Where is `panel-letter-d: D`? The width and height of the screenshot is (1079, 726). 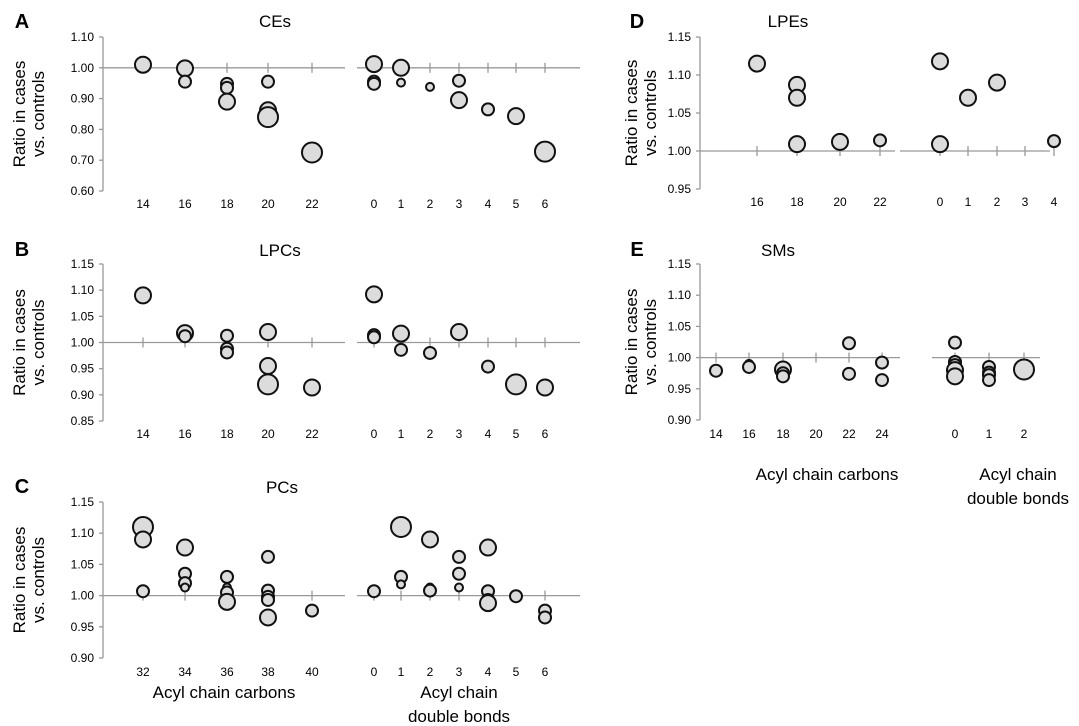 panel-letter-d: D is located at coordinates (637, 22).